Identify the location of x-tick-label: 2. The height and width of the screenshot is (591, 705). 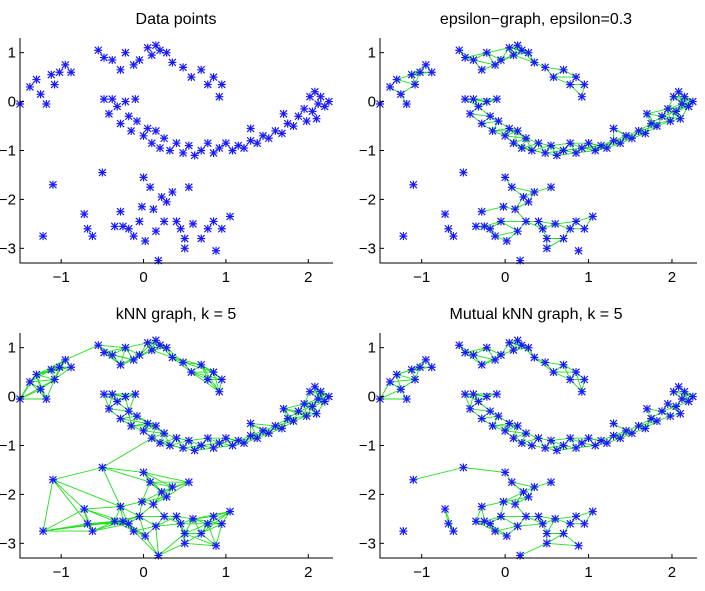
(308, 277).